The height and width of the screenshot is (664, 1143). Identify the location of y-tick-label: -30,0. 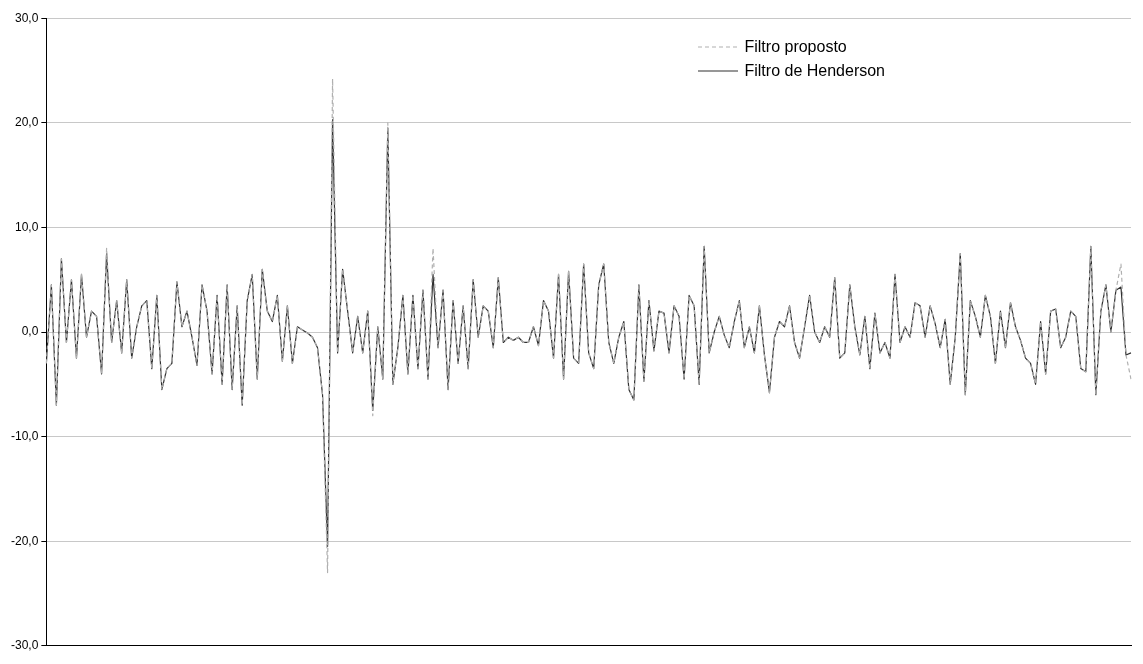
(24, 645).